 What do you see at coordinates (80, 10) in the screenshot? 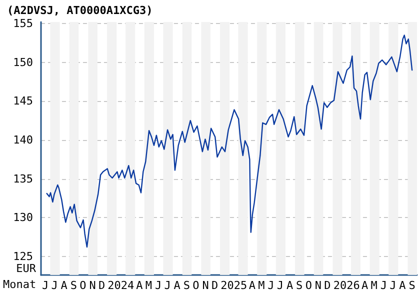
I see `chart-title: (A2DVSJ, AT0000A1XCG3)` at bounding box center [80, 10].